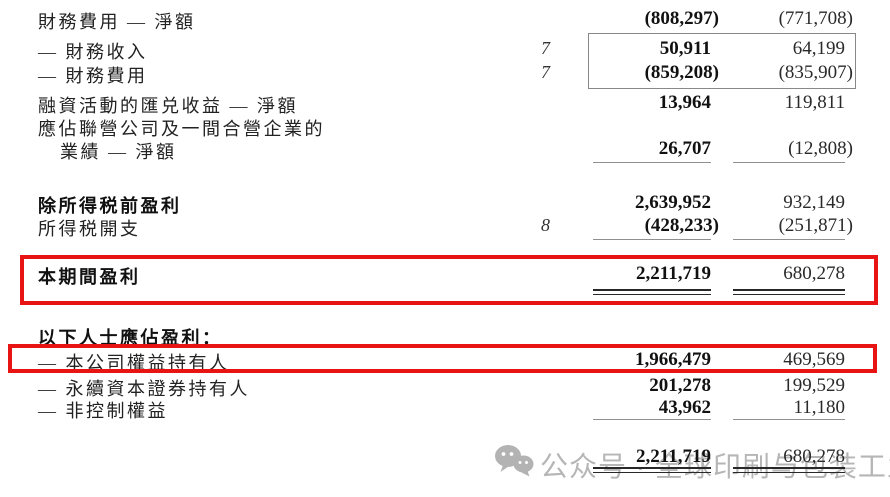  Describe the element at coordinates (445, 150) in the screenshot. I see `table-row: 業績 — 淨額 26,707 (12,808)` at that location.